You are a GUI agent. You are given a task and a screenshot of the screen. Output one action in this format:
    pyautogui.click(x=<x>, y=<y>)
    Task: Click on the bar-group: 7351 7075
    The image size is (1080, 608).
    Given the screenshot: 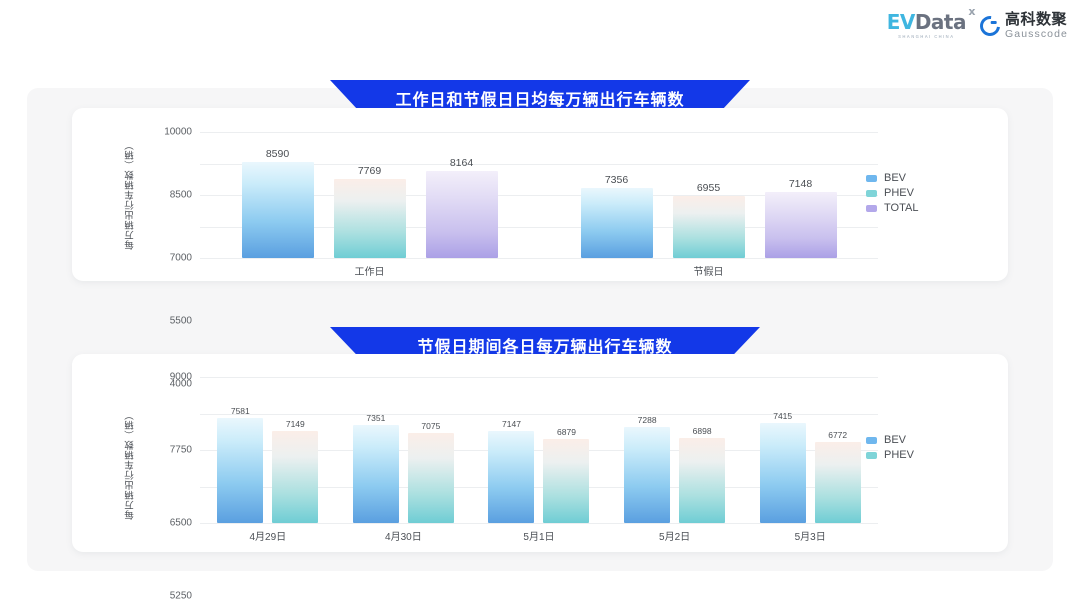 What is the action you would take?
    pyautogui.click(x=404, y=450)
    